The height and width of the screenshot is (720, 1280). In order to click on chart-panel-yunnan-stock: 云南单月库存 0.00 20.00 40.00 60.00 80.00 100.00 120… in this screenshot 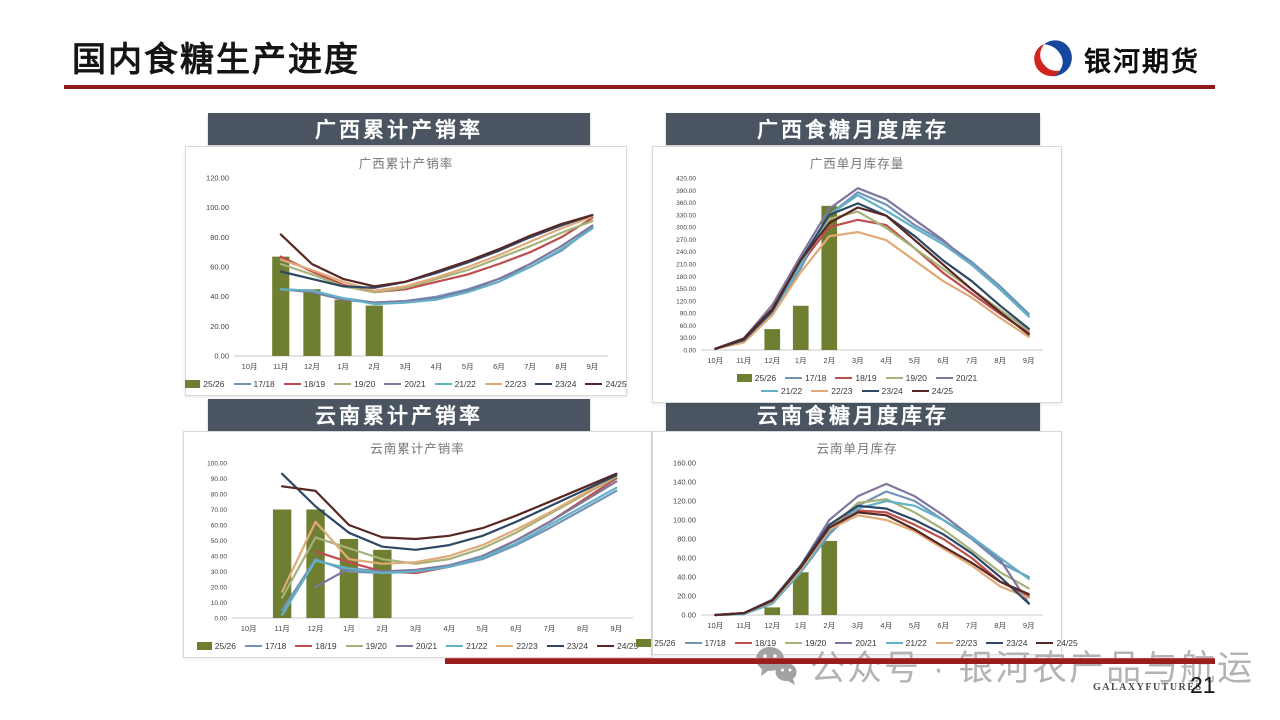, I will do `click(857, 543)`.